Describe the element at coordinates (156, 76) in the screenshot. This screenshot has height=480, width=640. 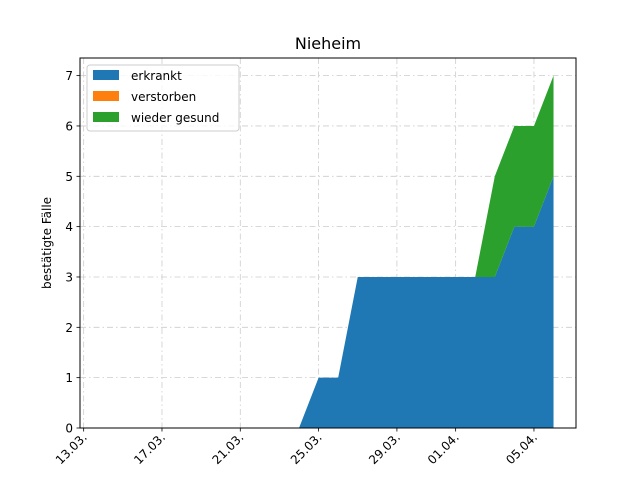
I see `legend-label: erkrankt` at that location.